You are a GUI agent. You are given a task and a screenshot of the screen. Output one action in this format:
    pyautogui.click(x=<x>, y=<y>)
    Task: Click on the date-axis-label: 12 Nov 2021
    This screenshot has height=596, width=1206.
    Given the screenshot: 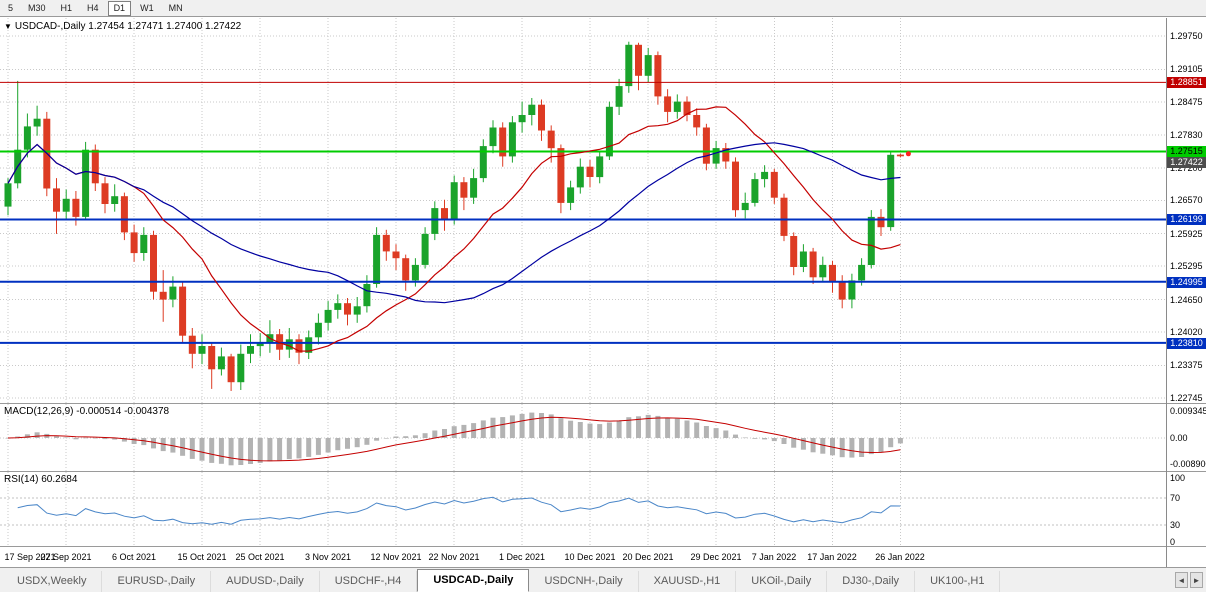 What is the action you would take?
    pyautogui.click(x=396, y=557)
    